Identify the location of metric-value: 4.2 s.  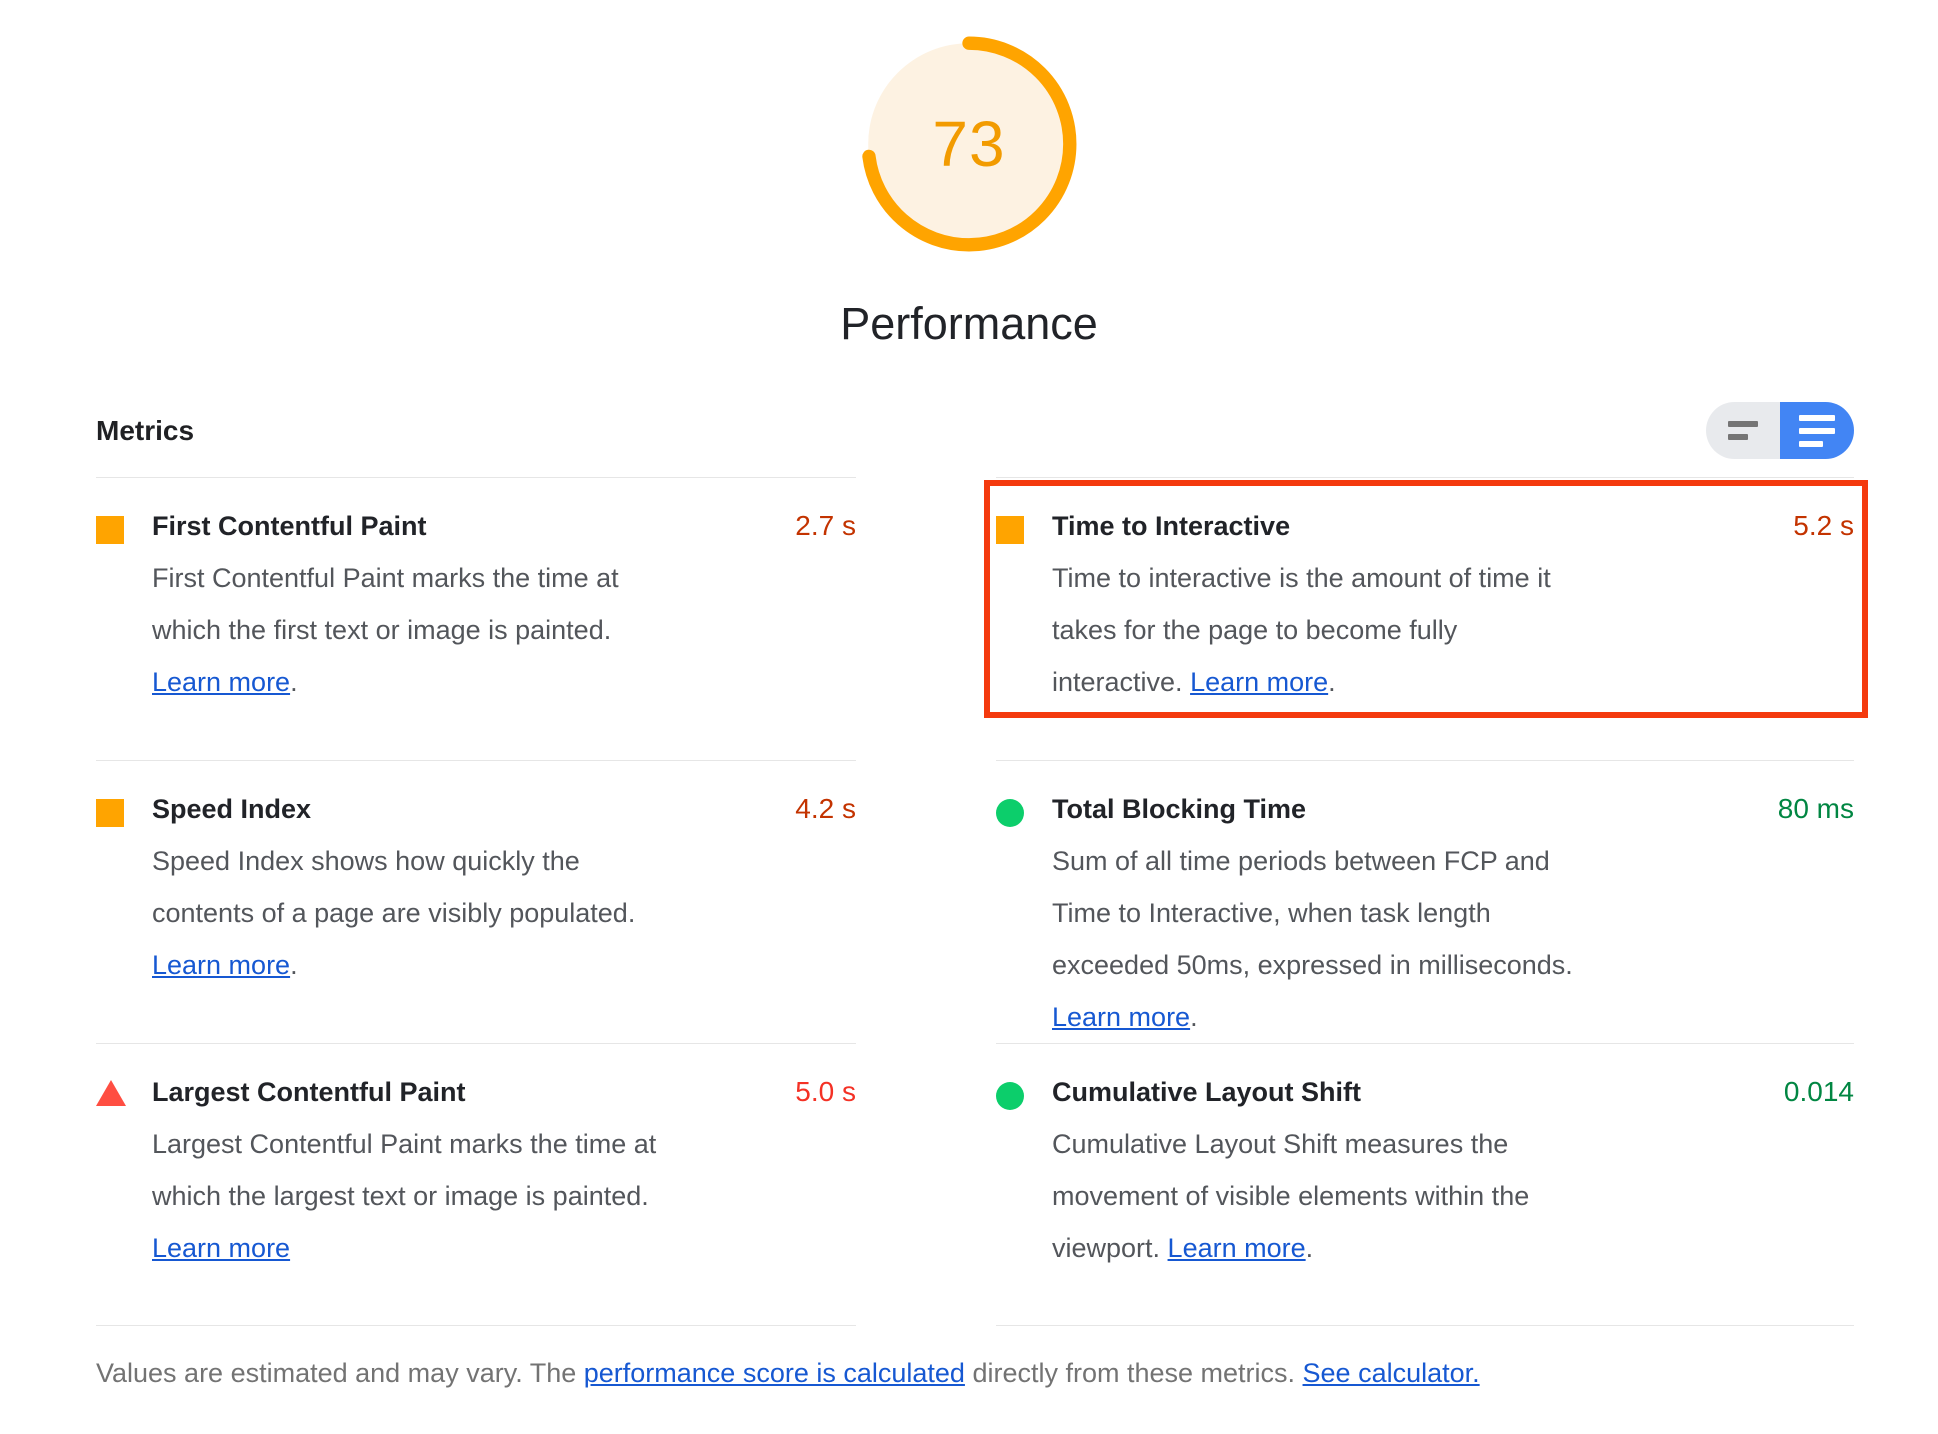
(825, 808).